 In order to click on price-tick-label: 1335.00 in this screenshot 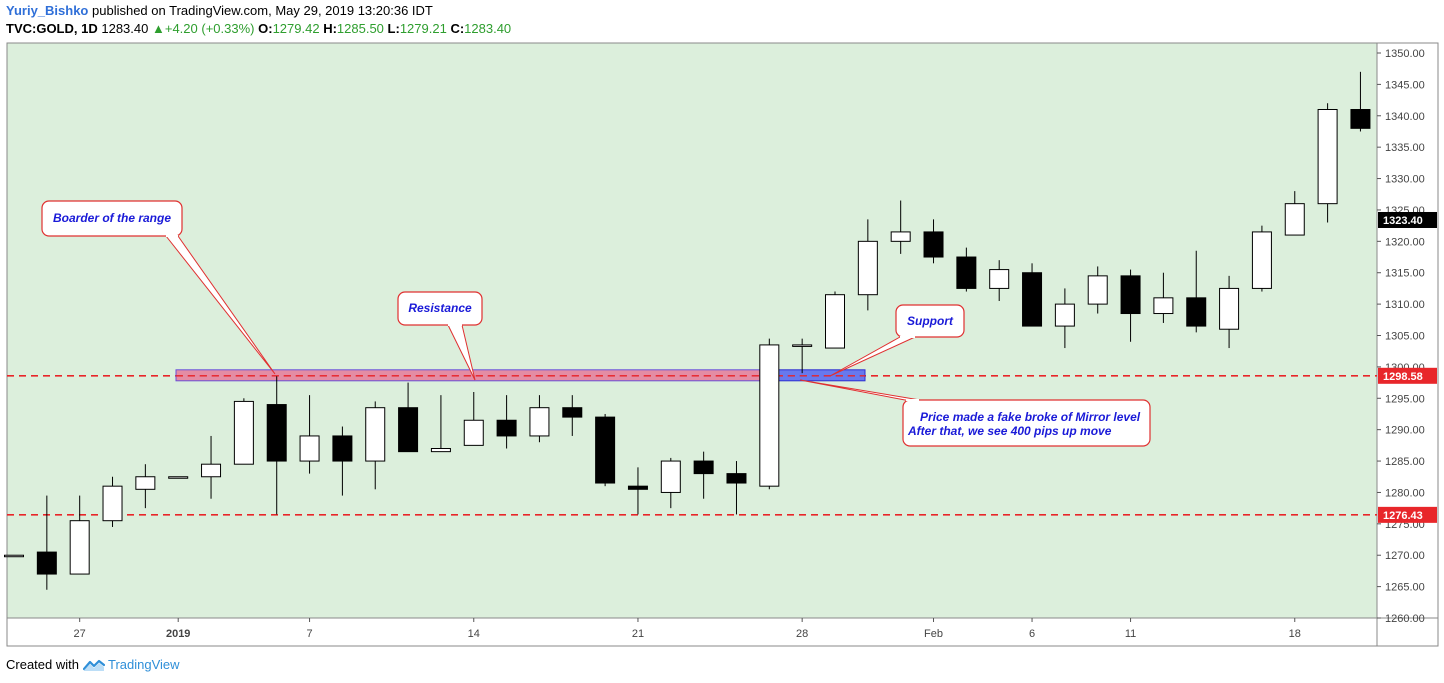, I will do `click(1405, 148)`.